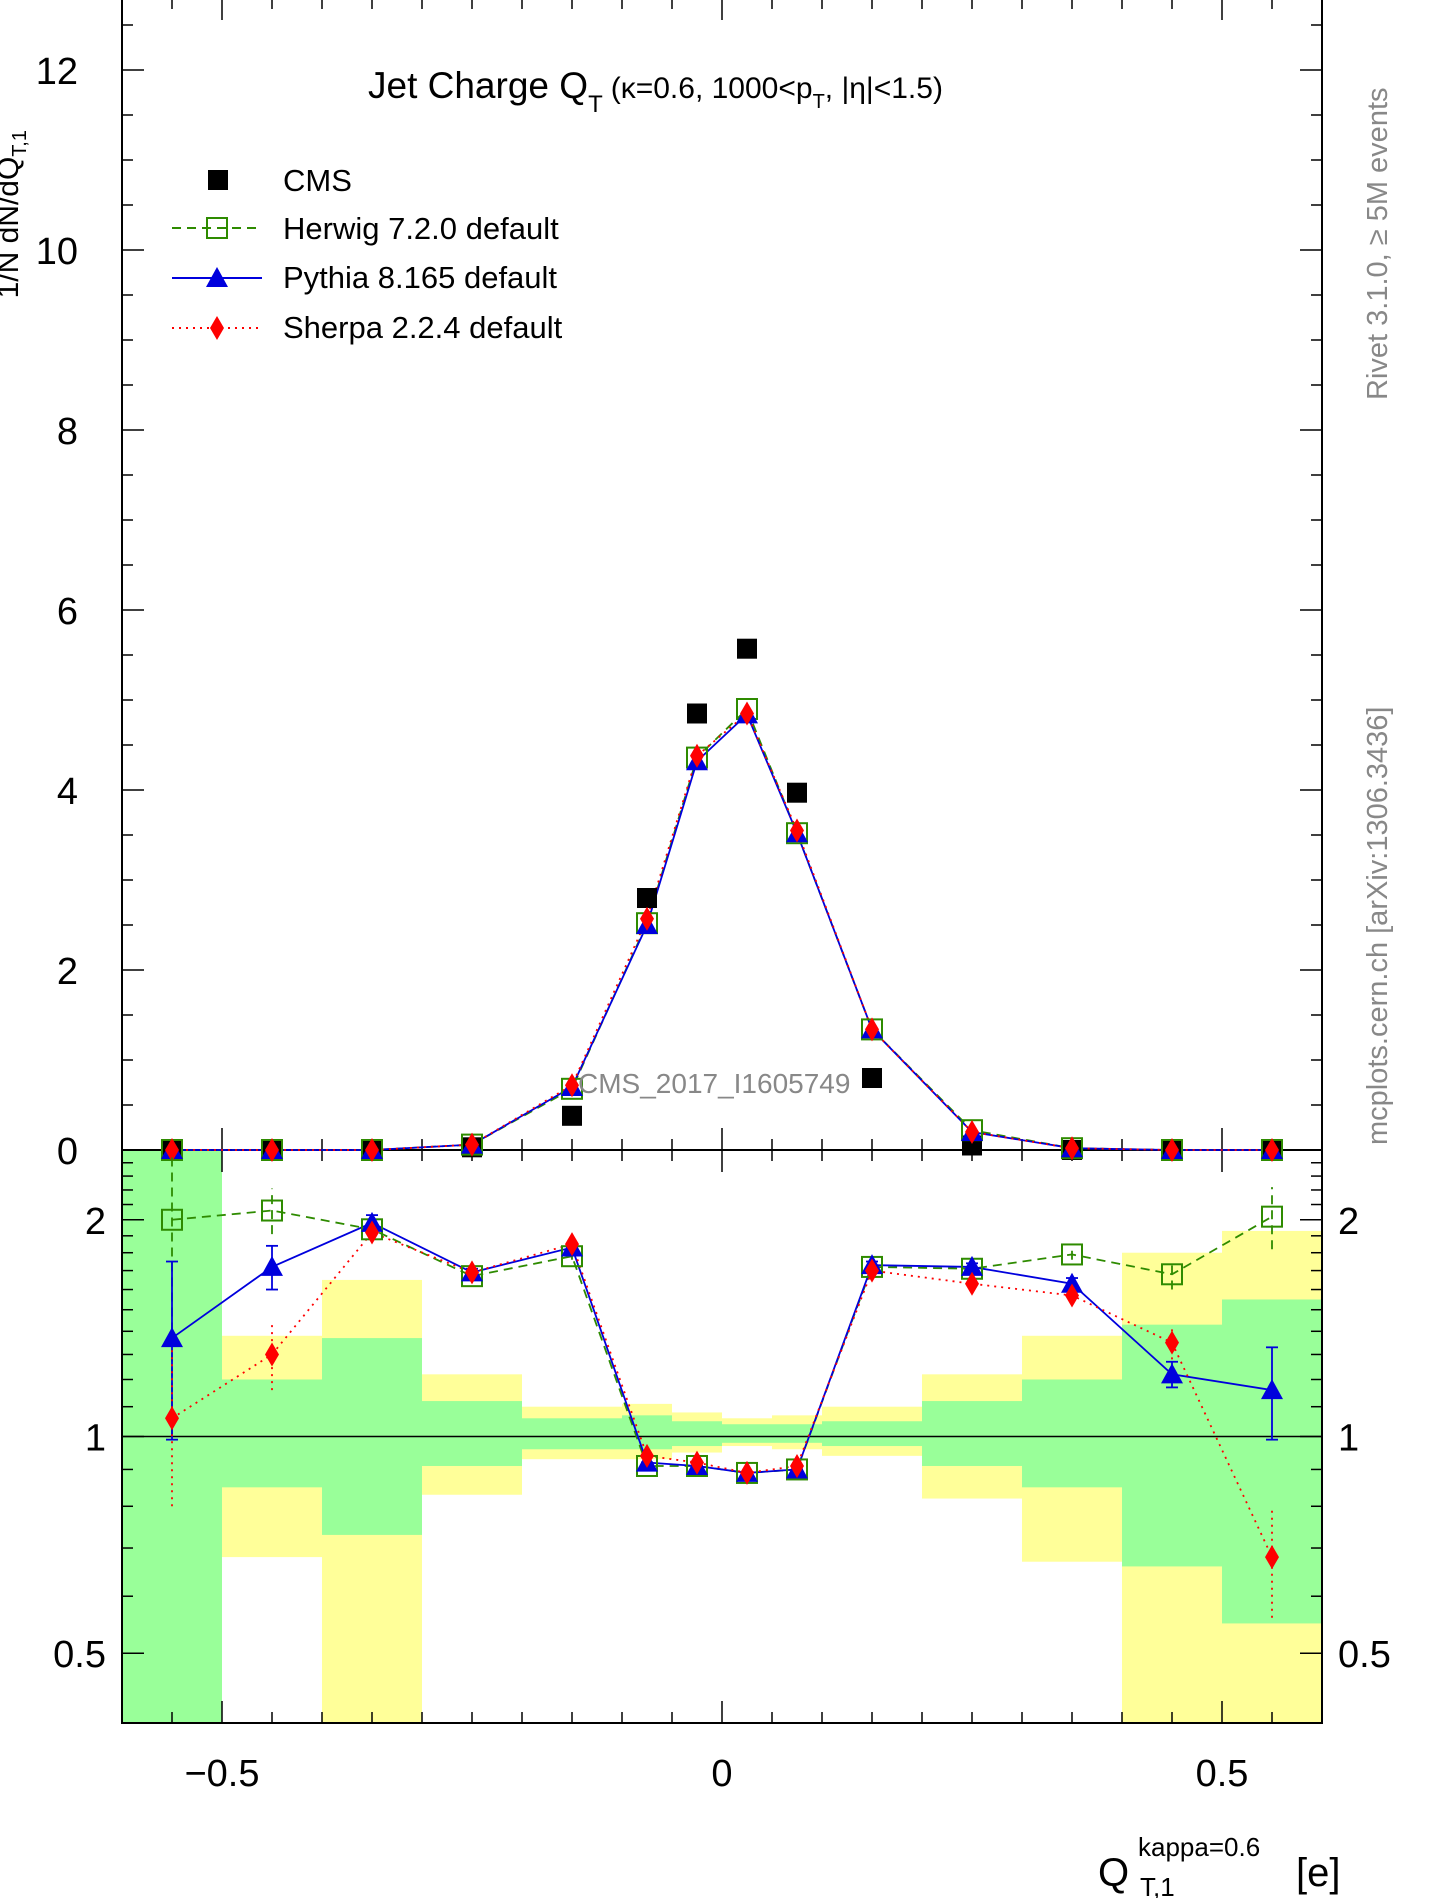 The height and width of the screenshot is (1898, 1429). What do you see at coordinates (712, 88) in the screenshot?
I see `chart-title-params: (κ=0.6, 1000<p` at bounding box center [712, 88].